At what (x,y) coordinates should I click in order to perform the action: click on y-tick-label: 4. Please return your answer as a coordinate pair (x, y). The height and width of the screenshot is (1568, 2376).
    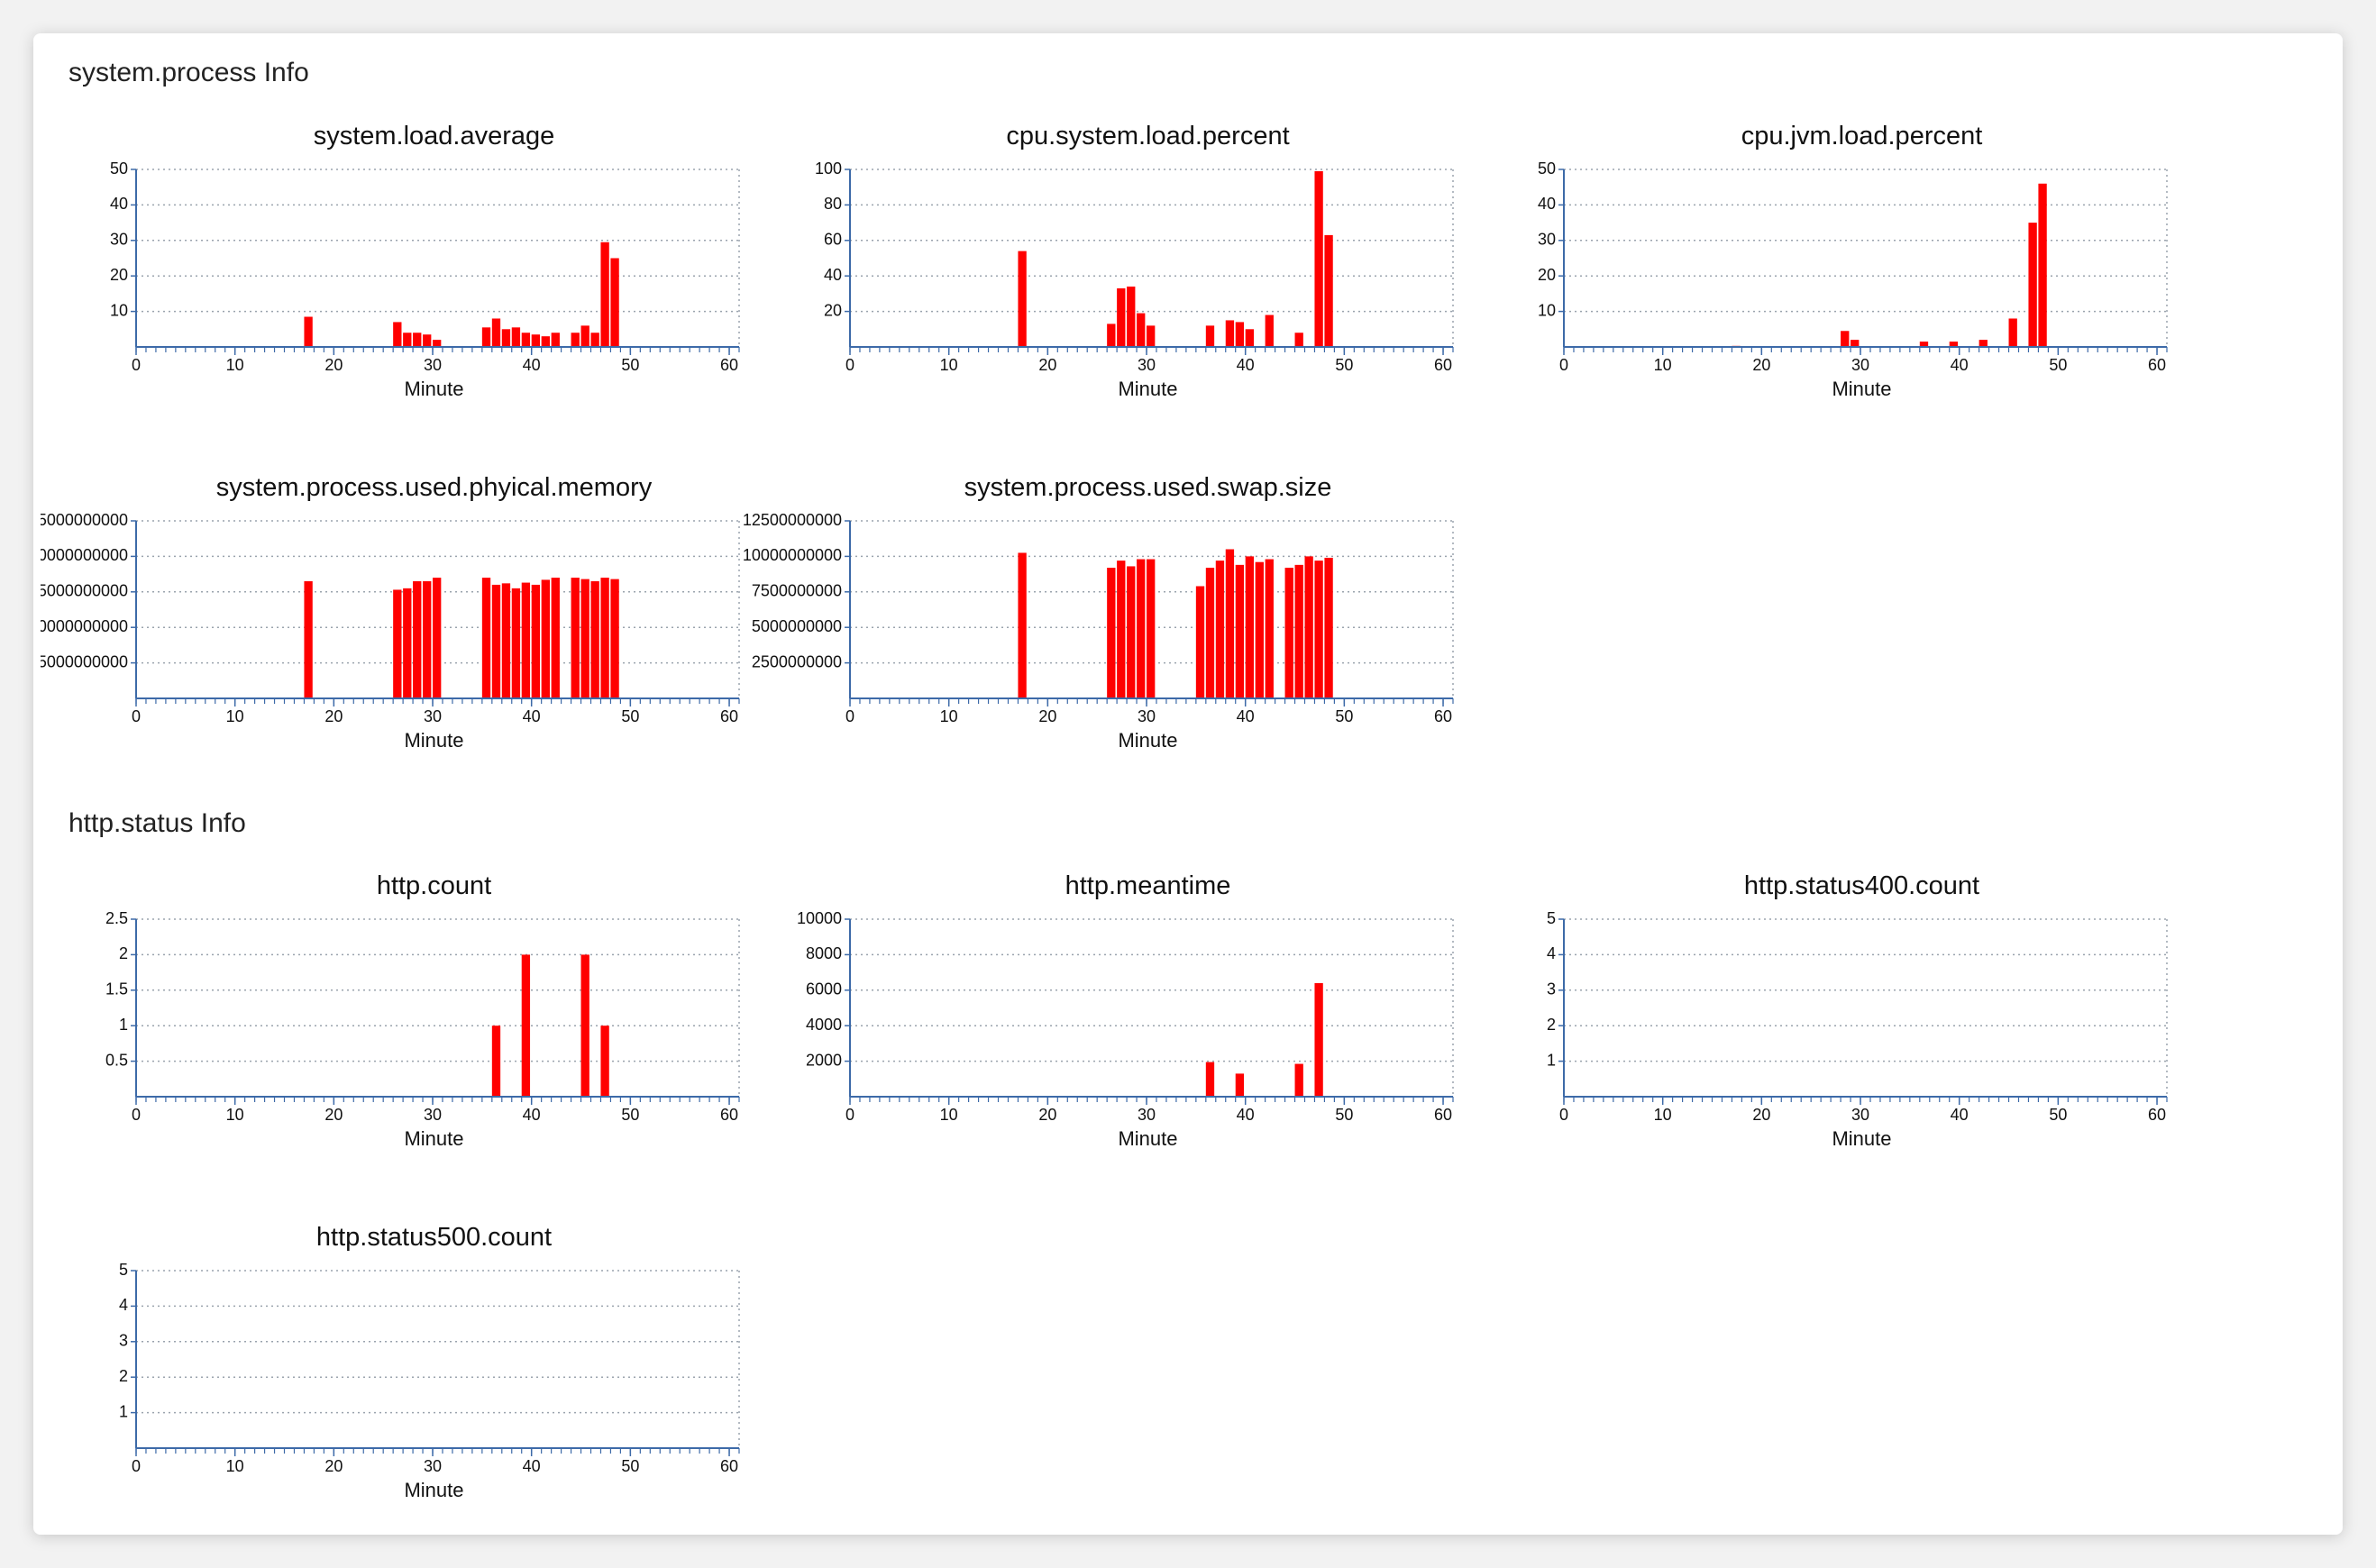
    Looking at the image, I should click on (123, 1305).